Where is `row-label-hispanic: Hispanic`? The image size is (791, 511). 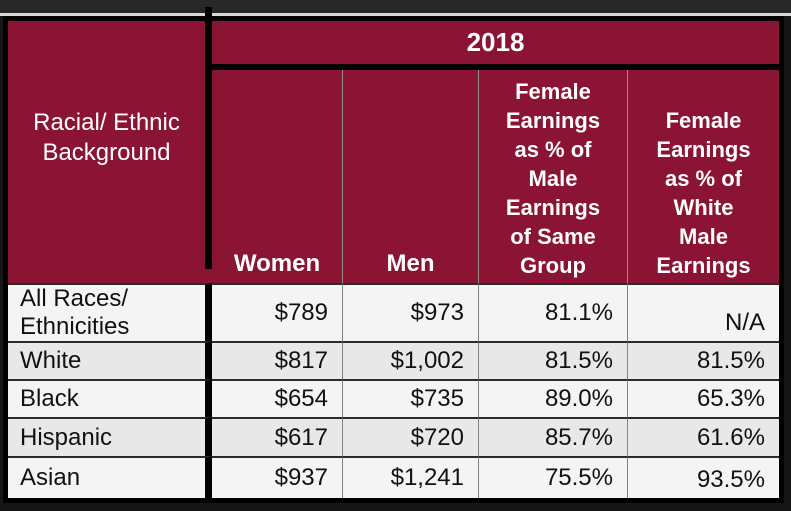
row-label-hispanic: Hispanic is located at coordinates (110, 436).